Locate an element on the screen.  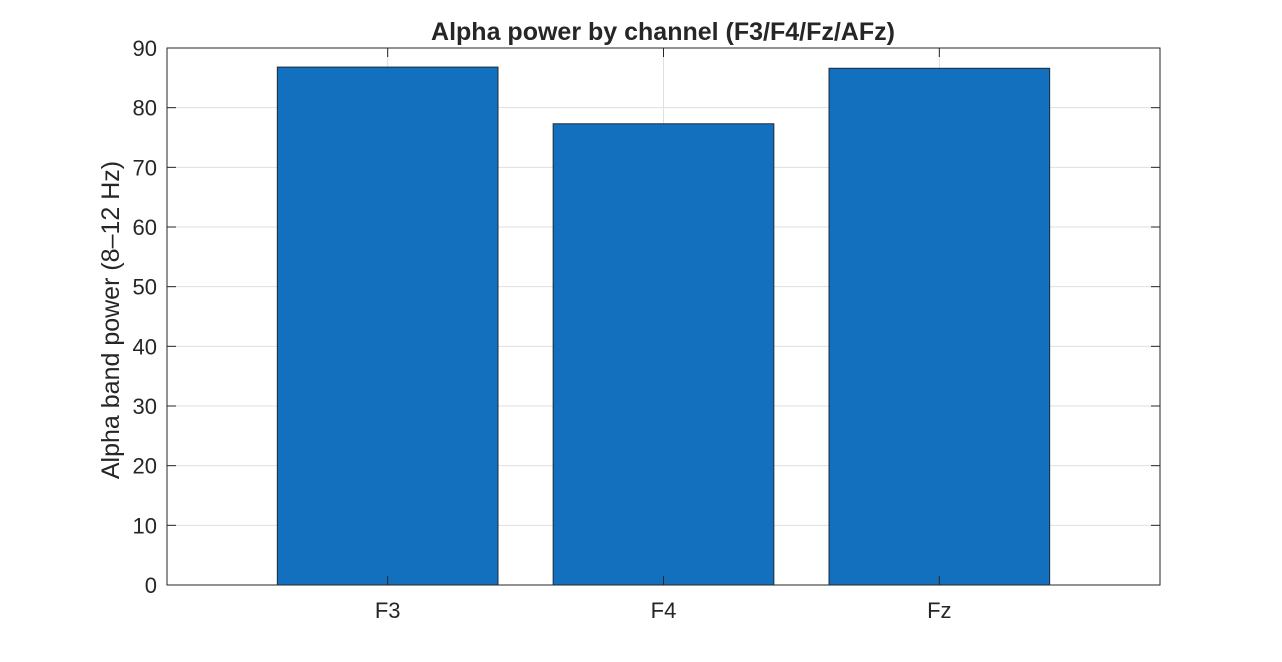
y-tick-label: 30 is located at coordinates (145, 406).